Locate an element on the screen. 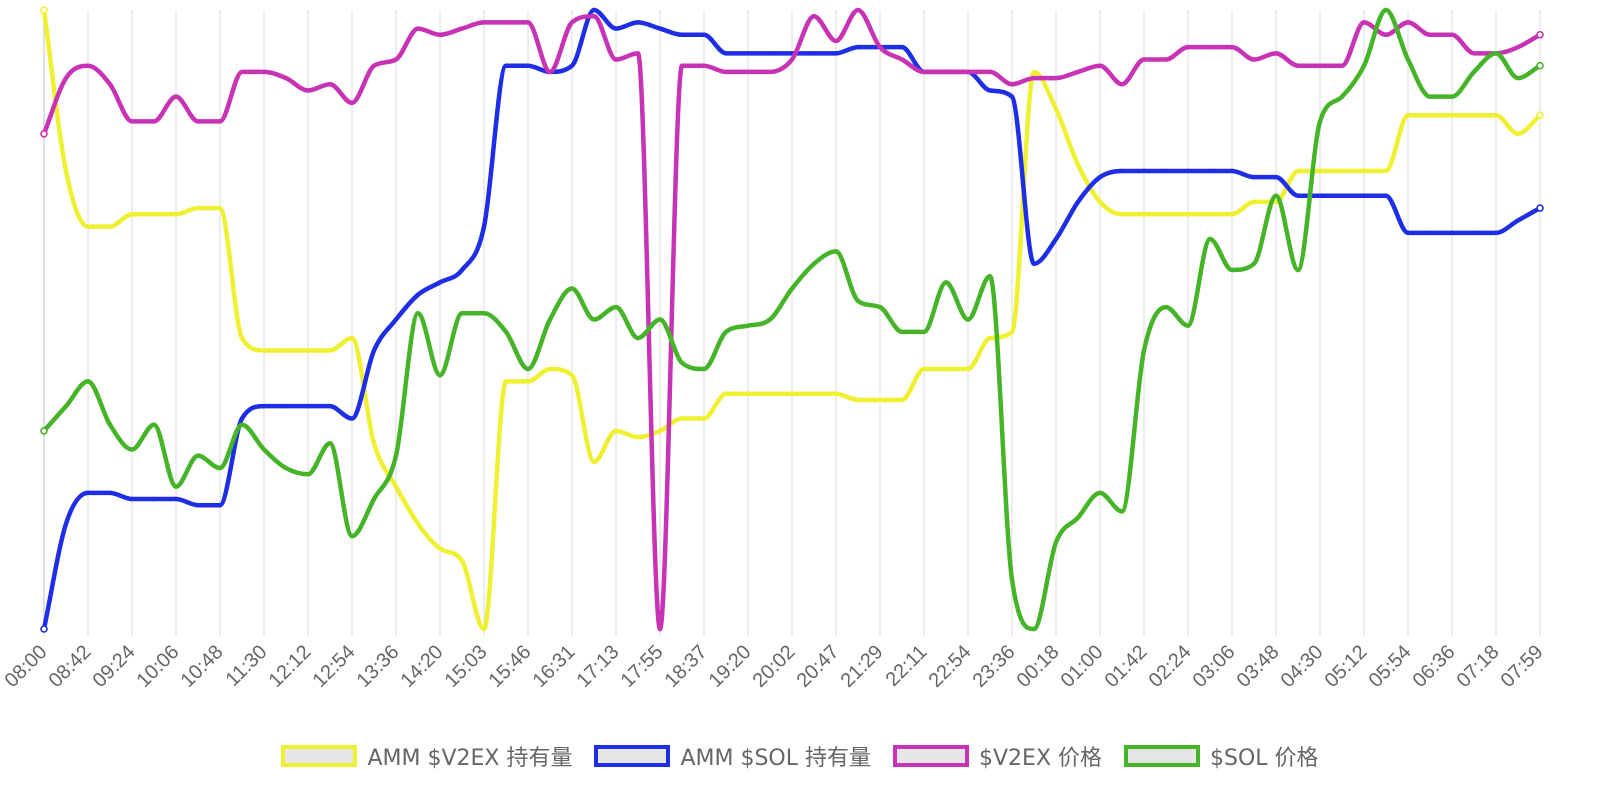 Image resolution: width=1600 pixels, height=800 pixels. x-tick-label: 11:30 is located at coordinates (247, 666).